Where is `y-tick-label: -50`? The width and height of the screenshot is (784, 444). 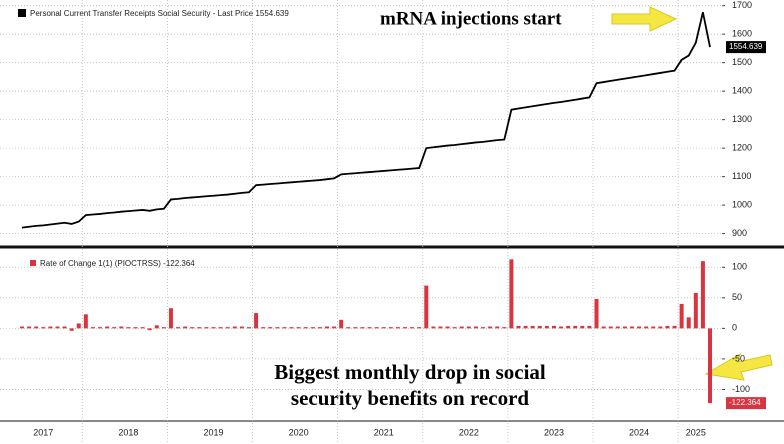
y-tick-label: -50 is located at coordinates (738, 358).